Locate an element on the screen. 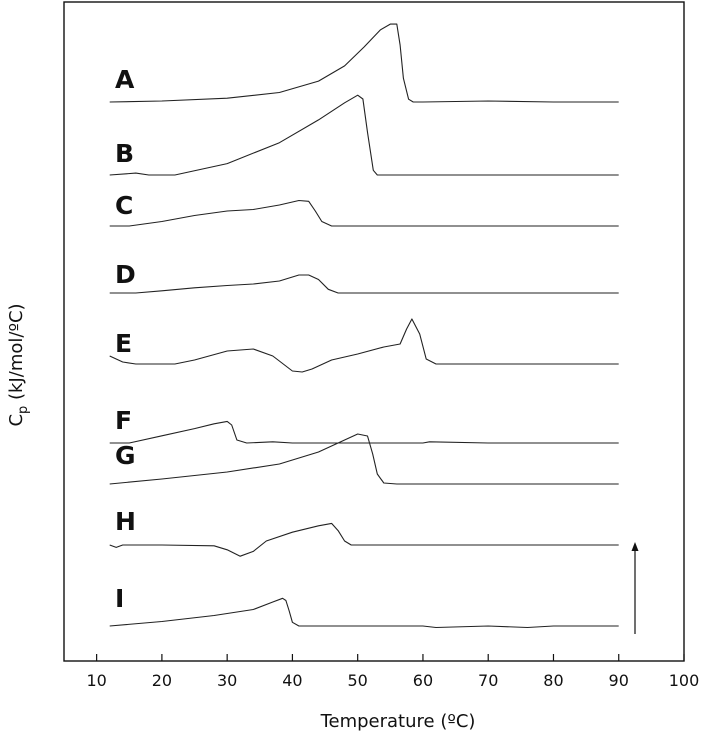 This screenshot has width=710, height=737. curve-label-e: E is located at coordinates (123, 343).